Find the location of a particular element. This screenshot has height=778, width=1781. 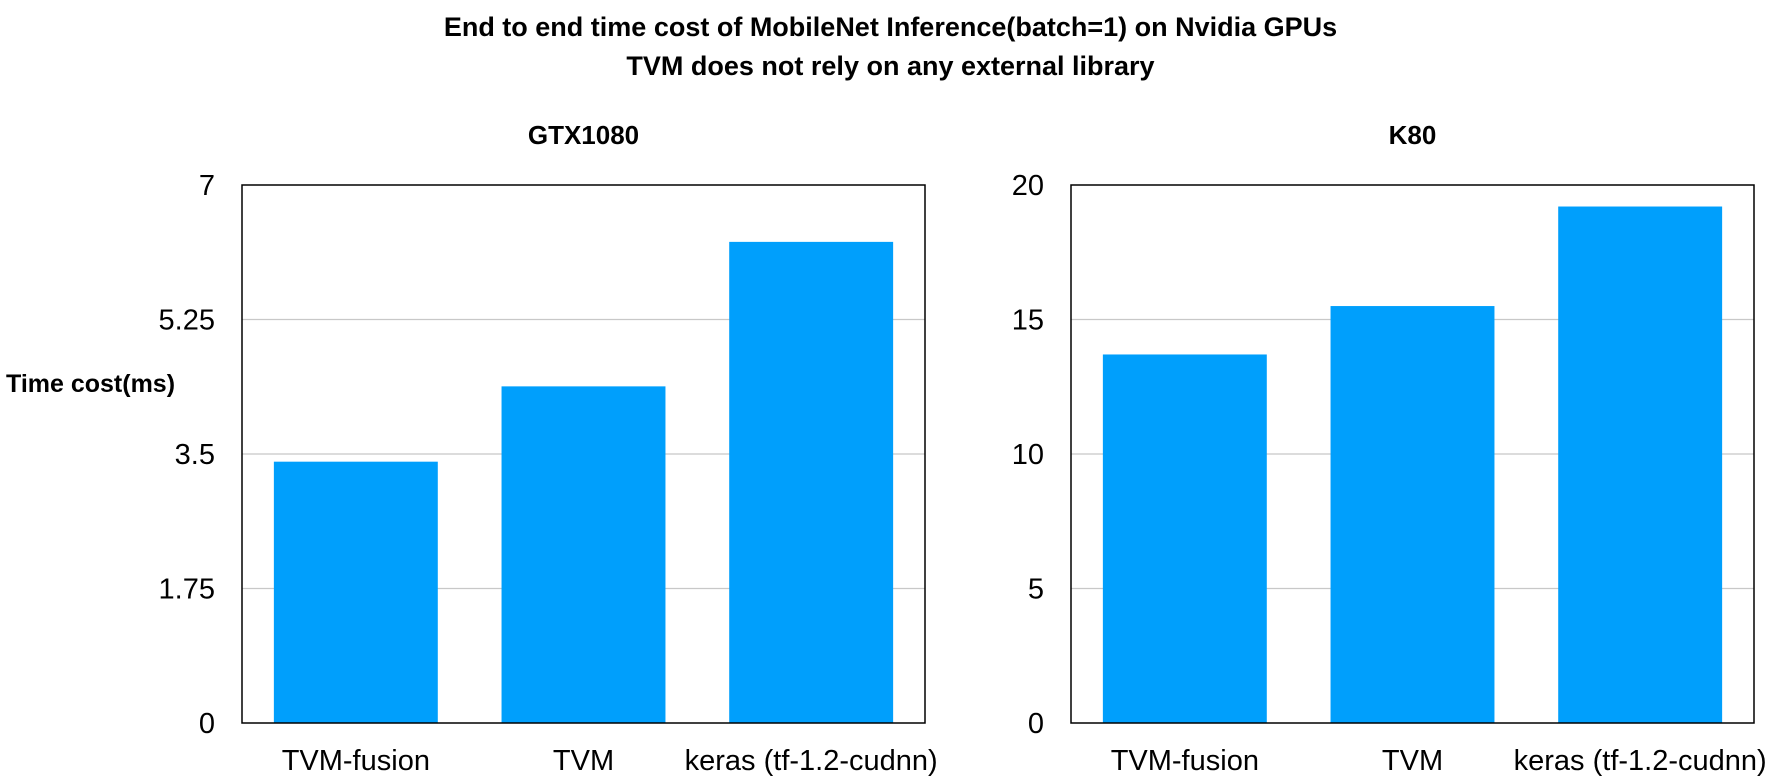

y-tick-label: 7 is located at coordinates (207, 186).